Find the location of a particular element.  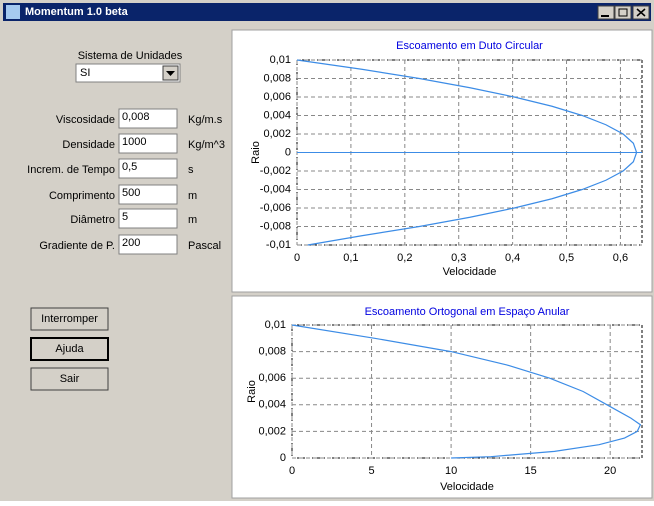

window-controls is located at coordinates (623, 12).